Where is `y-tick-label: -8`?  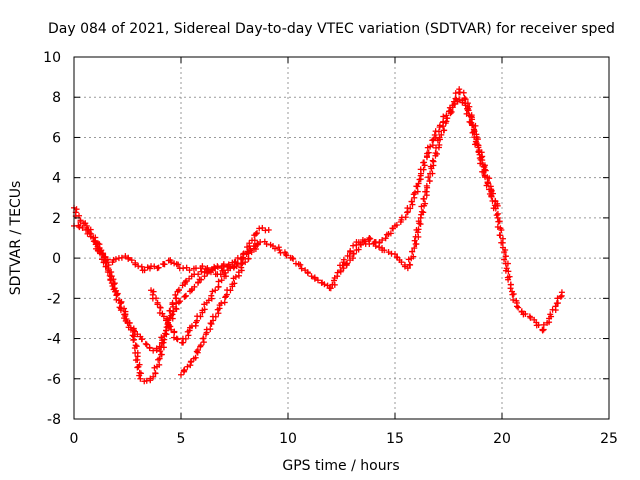 y-tick-label: -8 is located at coordinates (54, 420).